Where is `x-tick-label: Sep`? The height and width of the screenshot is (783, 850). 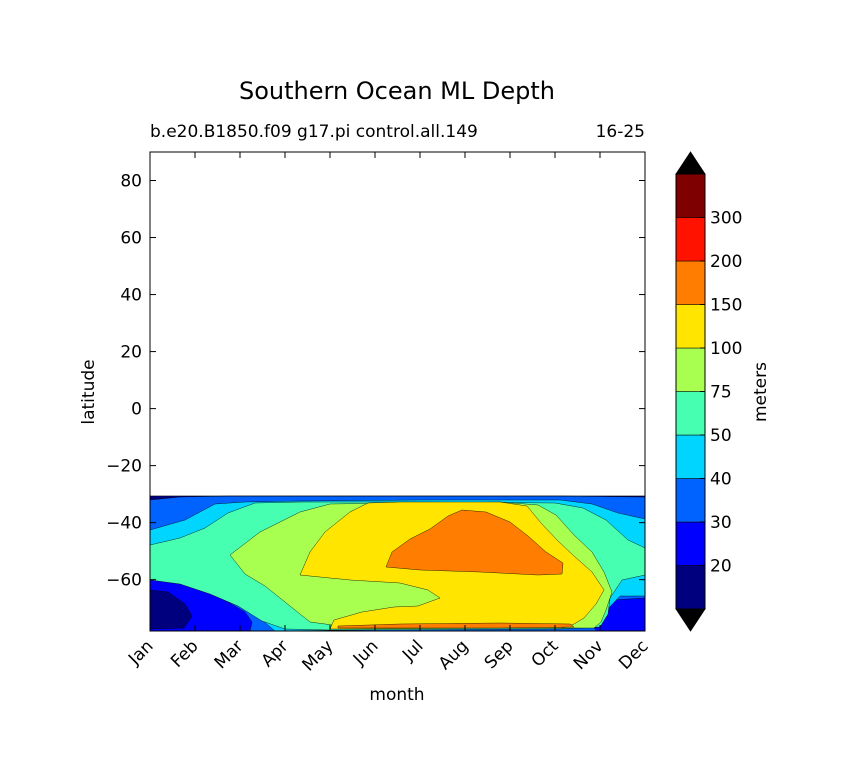 x-tick-label: Sep is located at coordinates (499, 654).